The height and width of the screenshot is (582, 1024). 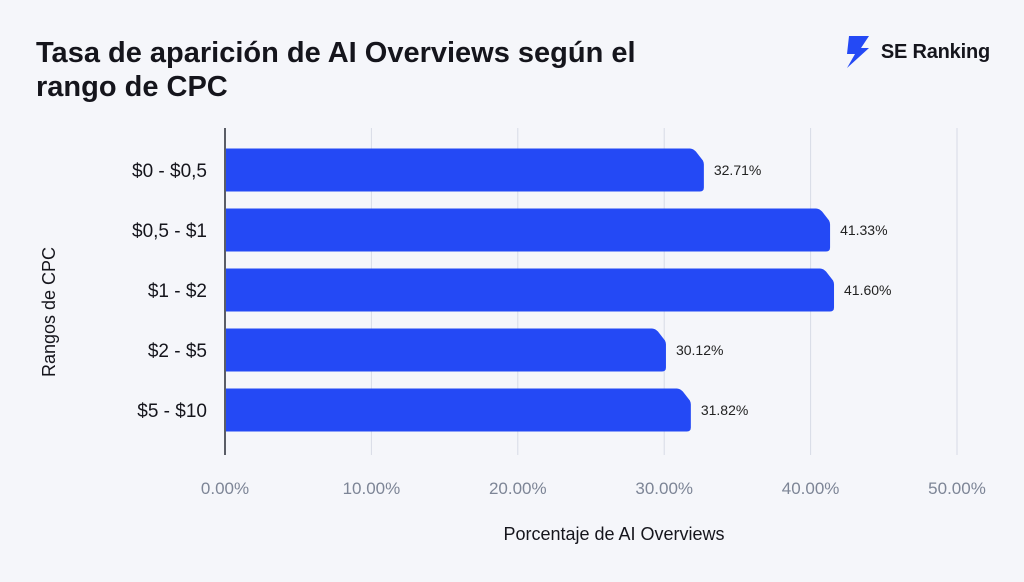 I want to click on category-label: $0 - $0,5, so click(x=169, y=171).